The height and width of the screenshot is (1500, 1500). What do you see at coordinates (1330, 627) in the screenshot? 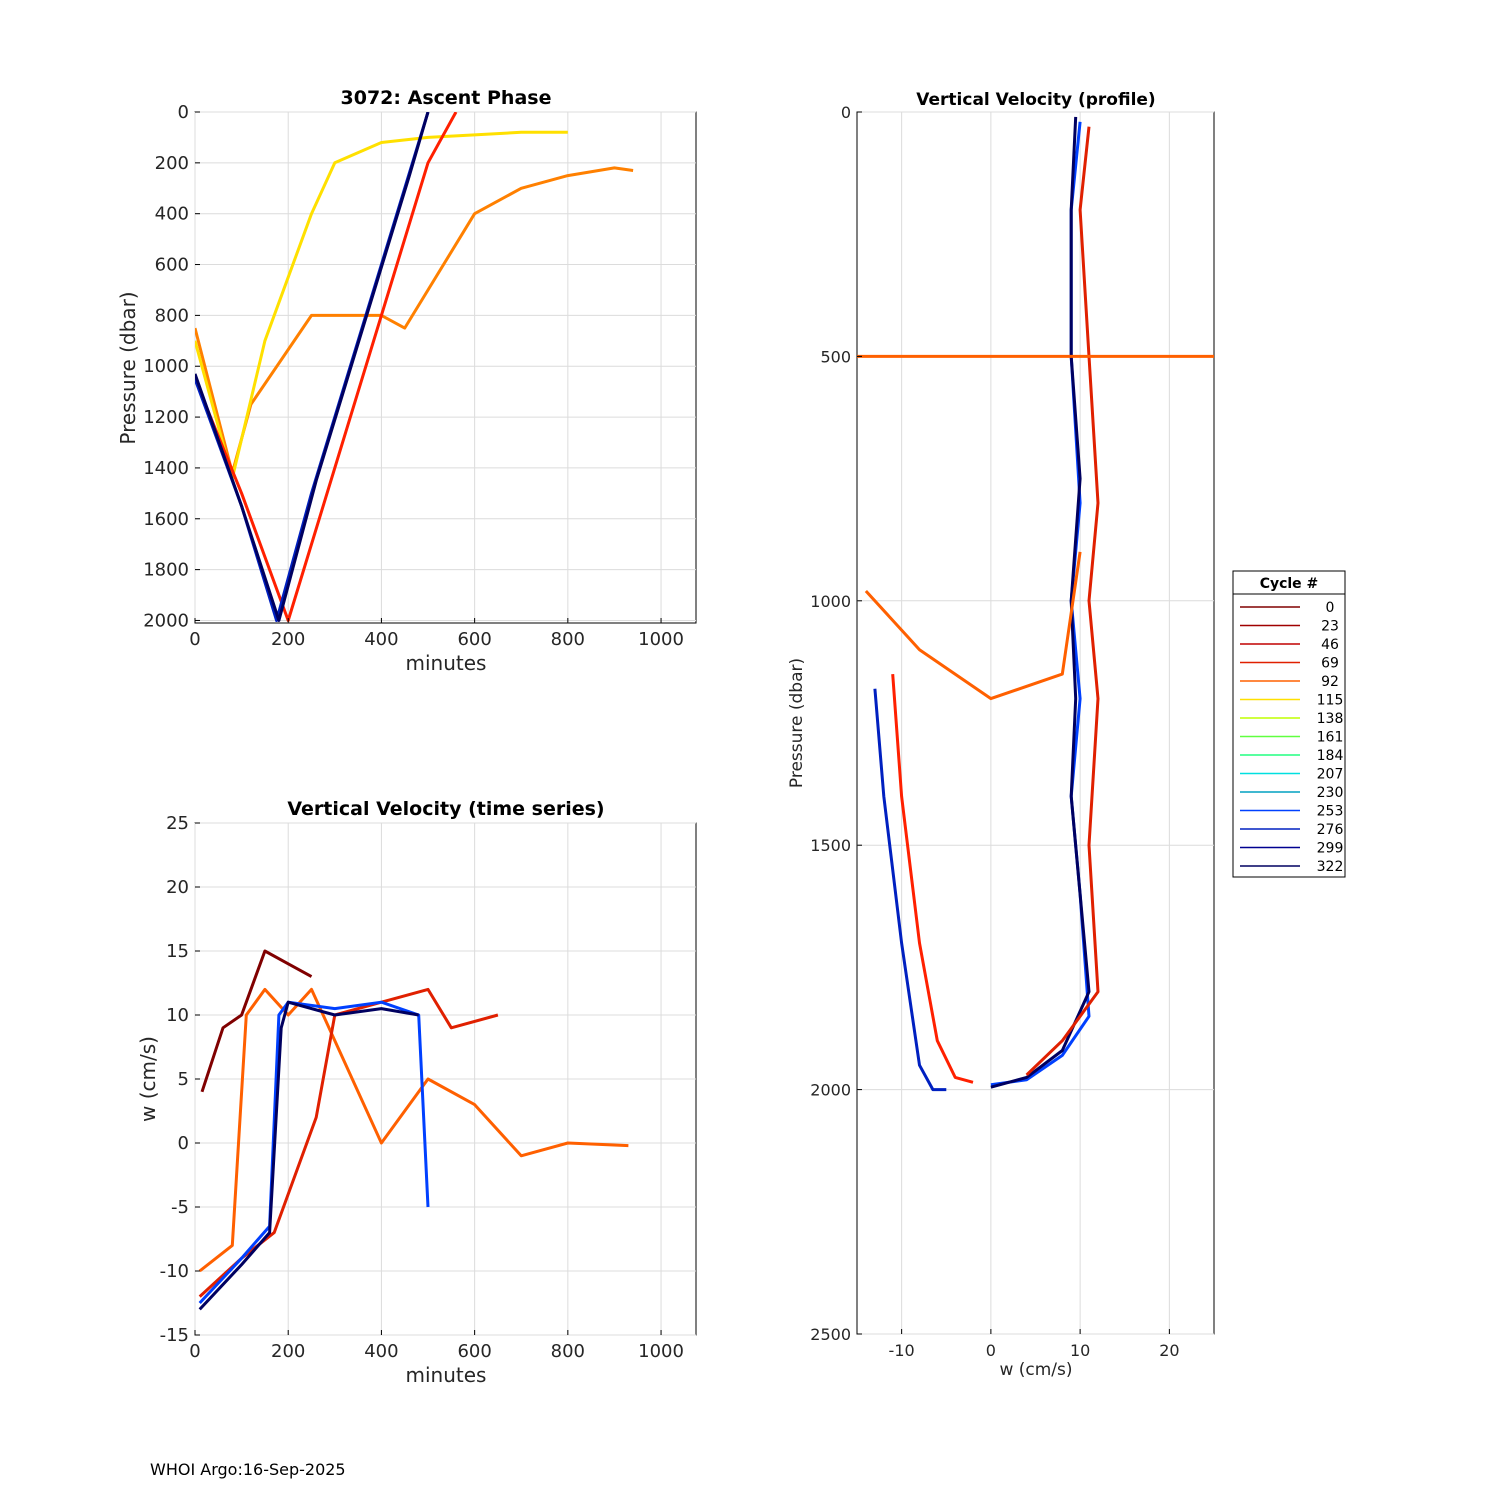
I see `legend-label: 23` at bounding box center [1330, 627].